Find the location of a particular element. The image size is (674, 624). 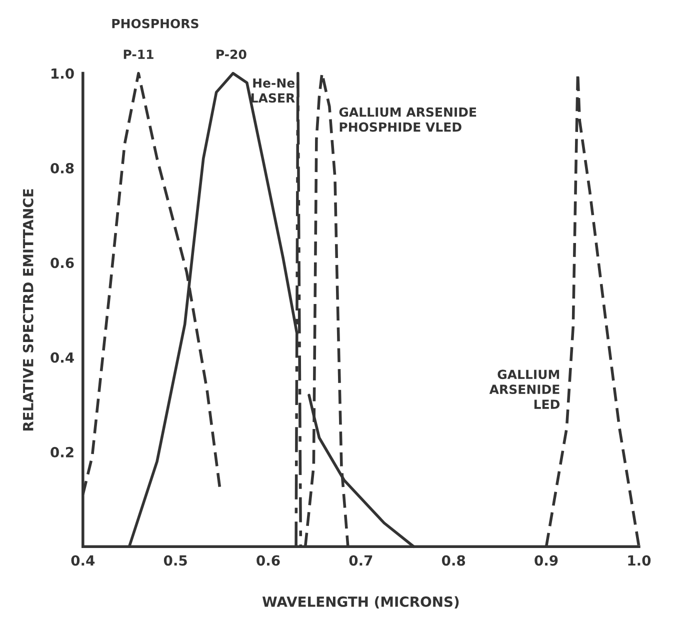

x-tick-label: 0.5 is located at coordinates (175, 560).